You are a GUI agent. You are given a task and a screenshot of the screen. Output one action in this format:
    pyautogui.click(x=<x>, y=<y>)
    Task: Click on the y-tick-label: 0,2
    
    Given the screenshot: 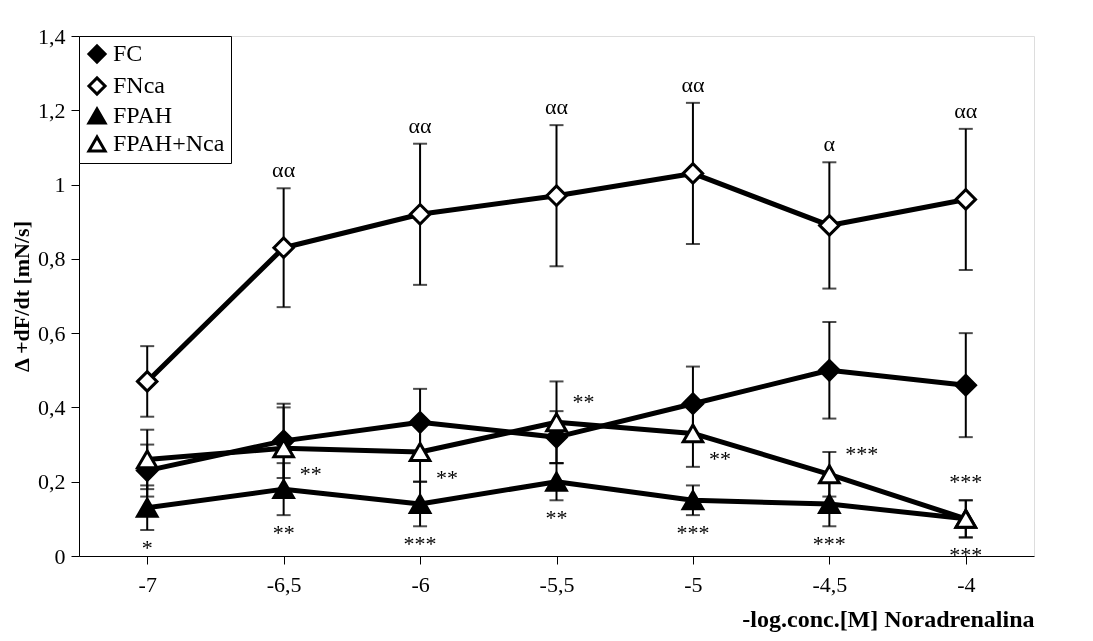 What is the action you would take?
    pyautogui.click(x=52, y=482)
    